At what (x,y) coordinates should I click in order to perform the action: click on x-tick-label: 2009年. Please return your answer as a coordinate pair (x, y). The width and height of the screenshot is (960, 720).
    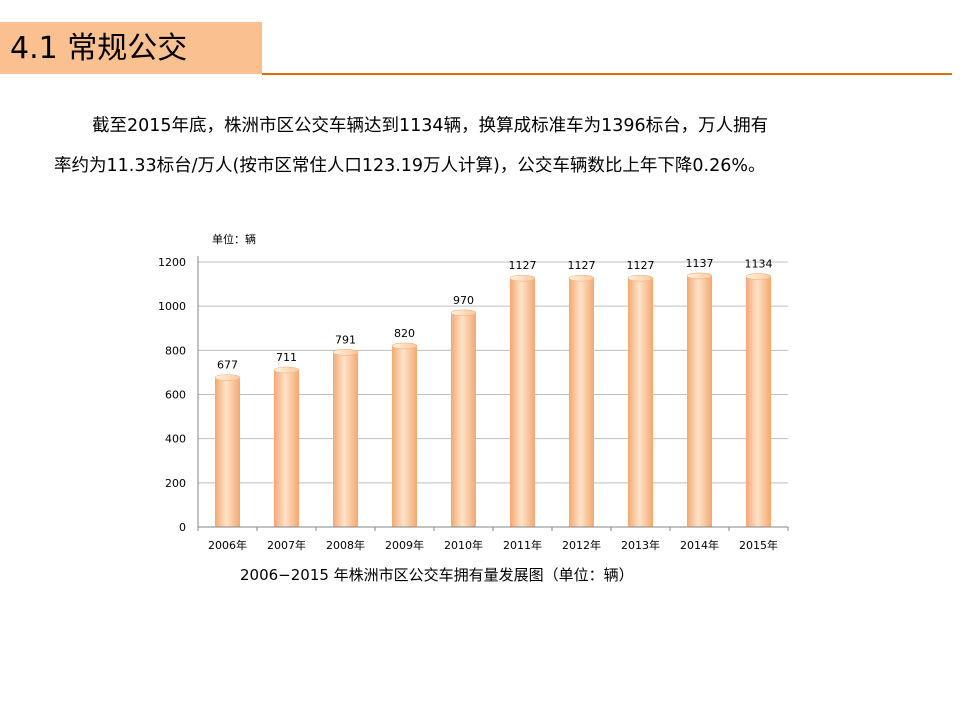
    Looking at the image, I should click on (404, 545).